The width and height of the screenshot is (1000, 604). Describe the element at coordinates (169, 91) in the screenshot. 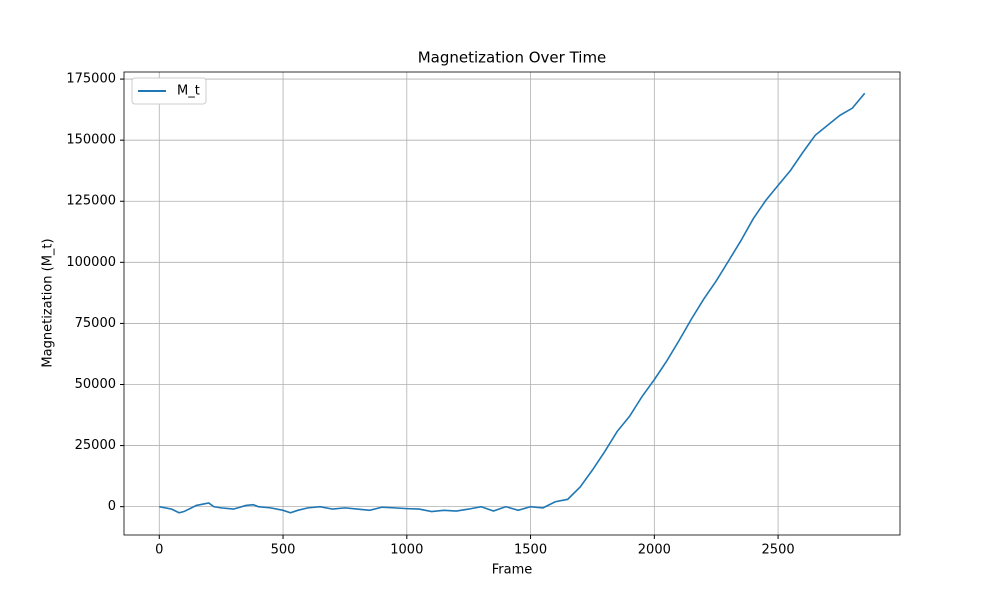

I see `legend-box` at that location.